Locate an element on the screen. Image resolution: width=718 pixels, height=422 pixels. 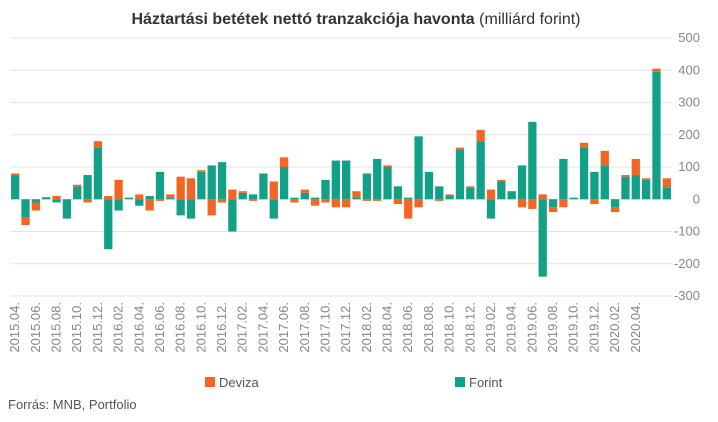
x-tick-label: 2018.04. is located at coordinates (387, 327).